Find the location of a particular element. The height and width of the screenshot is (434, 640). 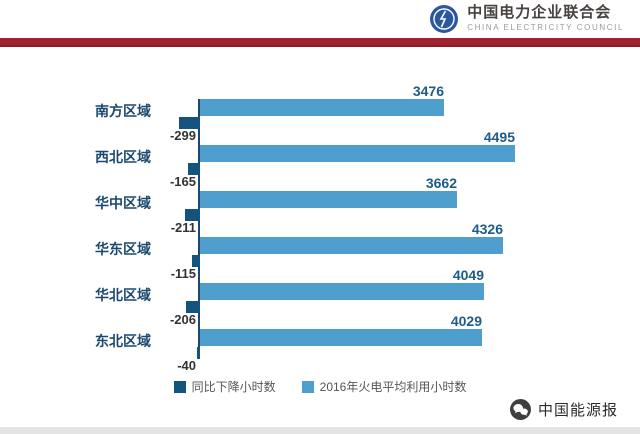

header-divider is located at coordinates (320, 42).